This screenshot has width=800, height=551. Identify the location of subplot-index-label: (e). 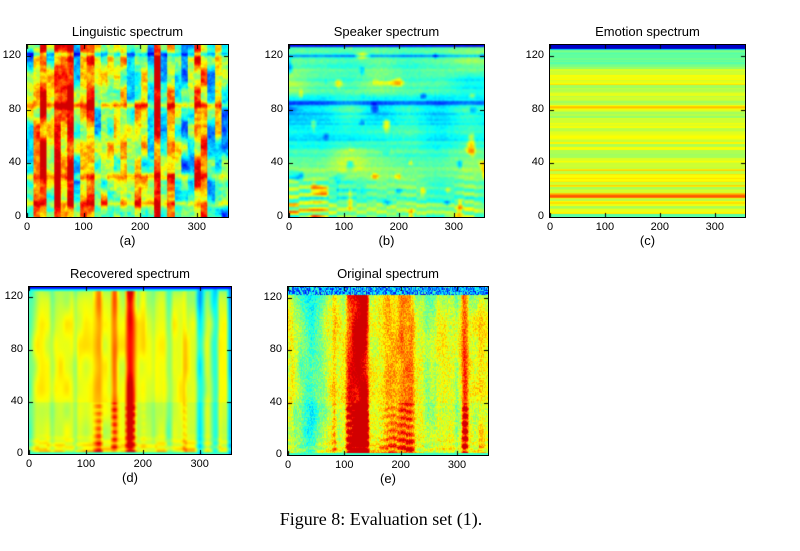
(388, 478).